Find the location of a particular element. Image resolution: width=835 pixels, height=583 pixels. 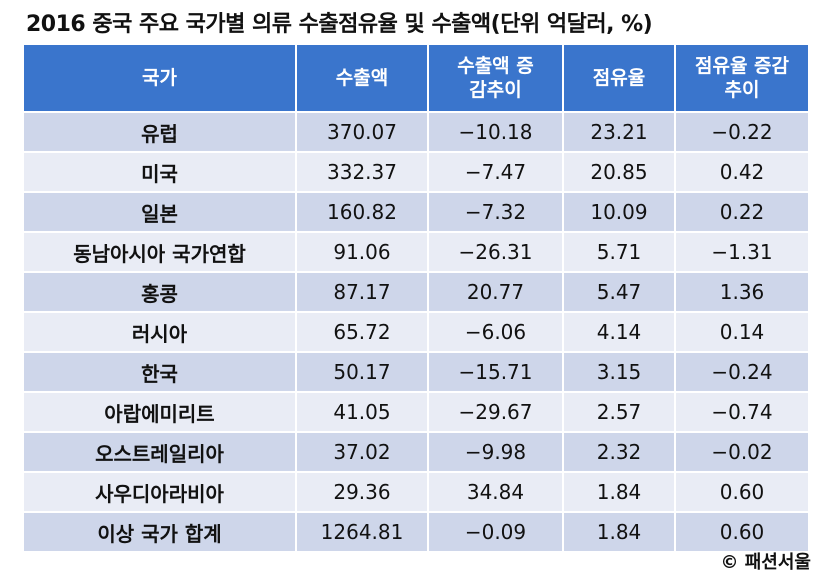

country-cell: 오스트레일리아 is located at coordinates (160, 452).